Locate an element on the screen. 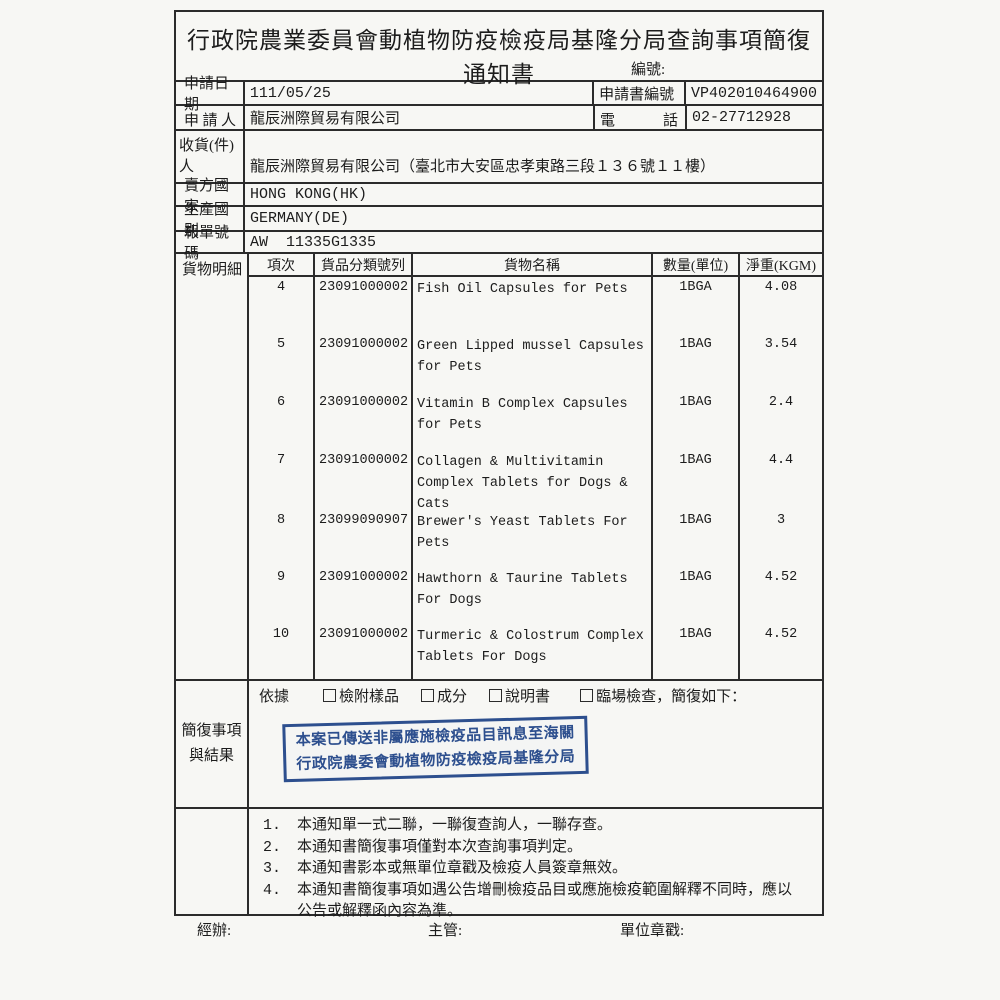 This screenshot has height=1000, width=1000. item-net-weight: 4.4 is located at coordinates (780, 480).